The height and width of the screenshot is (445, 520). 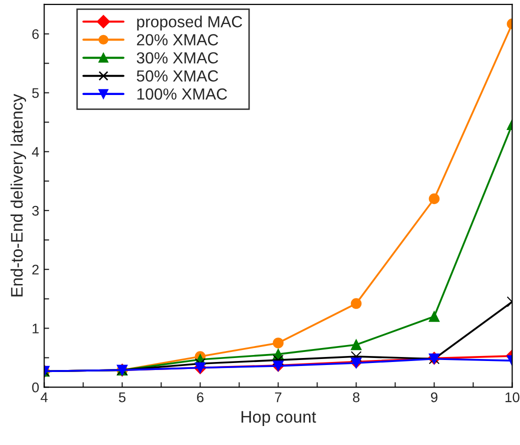 What do you see at coordinates (44, 397) in the screenshot?
I see `x-tick-label: 4` at bounding box center [44, 397].